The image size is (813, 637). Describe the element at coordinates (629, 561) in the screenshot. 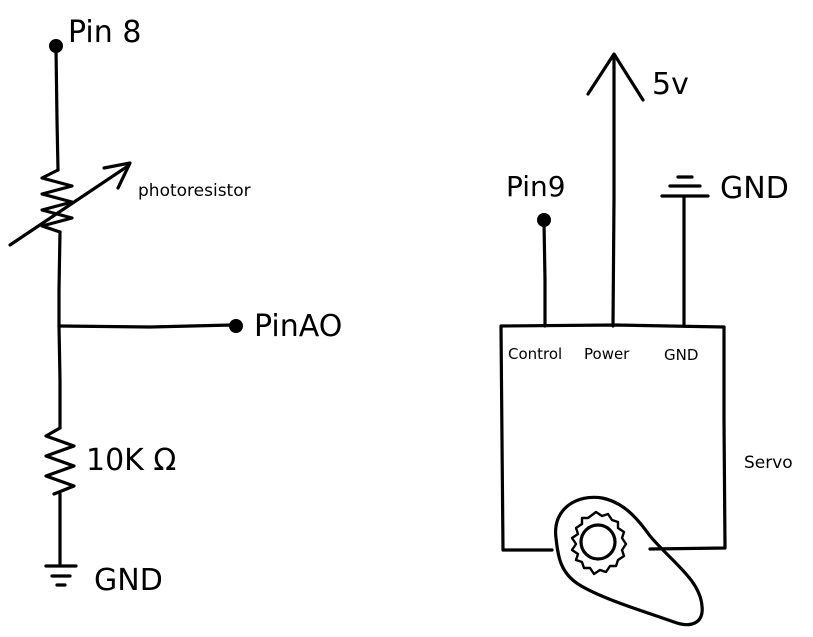

I see `servo-horn` at that location.